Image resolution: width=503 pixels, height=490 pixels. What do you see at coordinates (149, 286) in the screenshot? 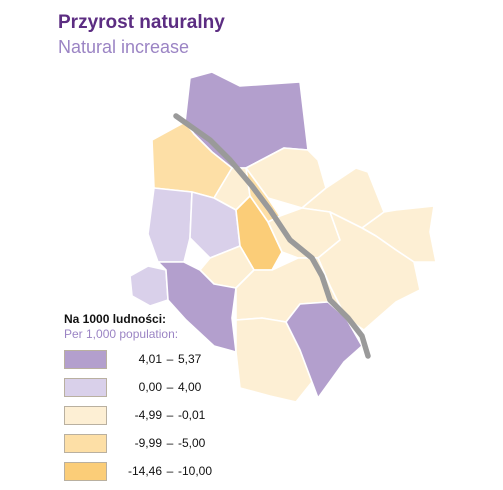
I see `district-ursus` at bounding box center [149, 286].